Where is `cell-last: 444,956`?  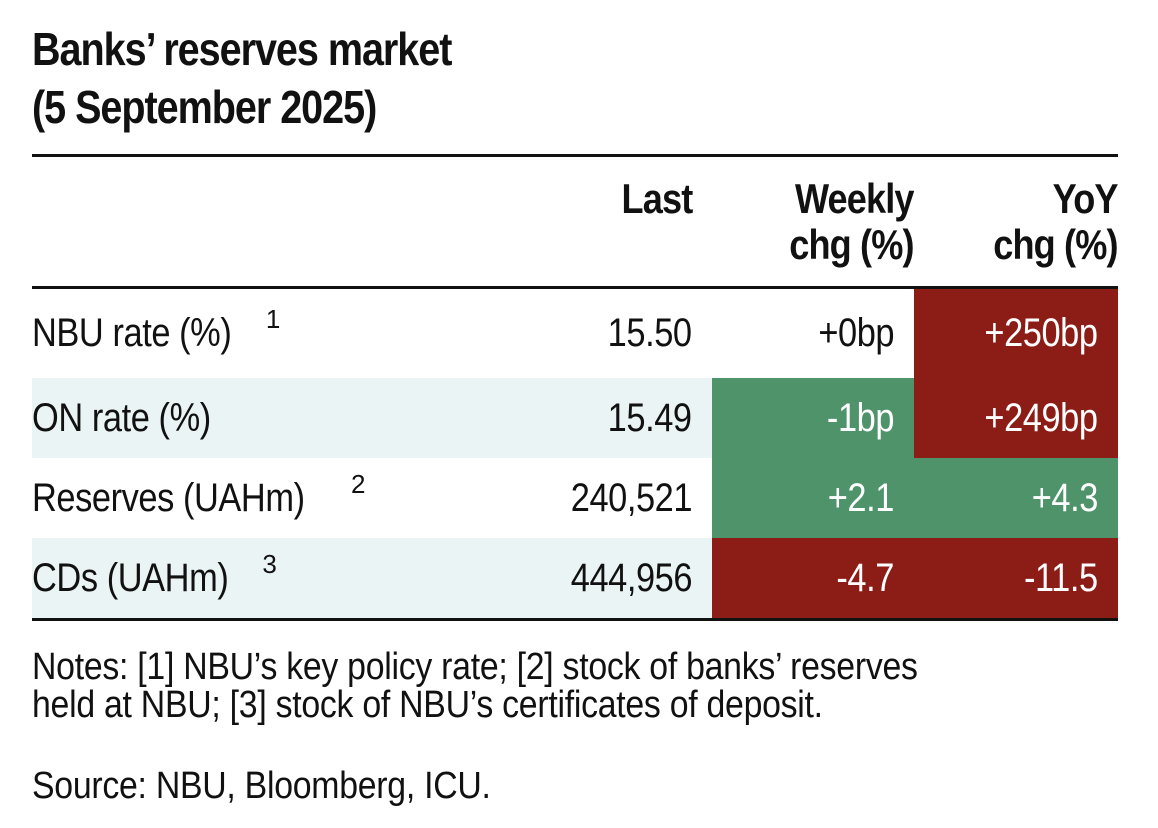 cell-last: 444,956 is located at coordinates (607, 579).